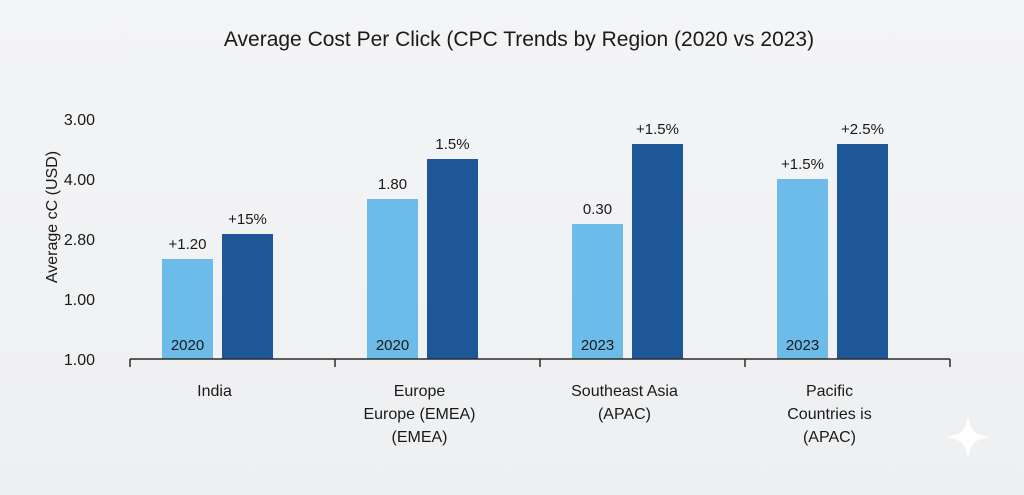 This screenshot has height=495, width=1024. I want to click on y-tick-label: 3.00, so click(79, 120).